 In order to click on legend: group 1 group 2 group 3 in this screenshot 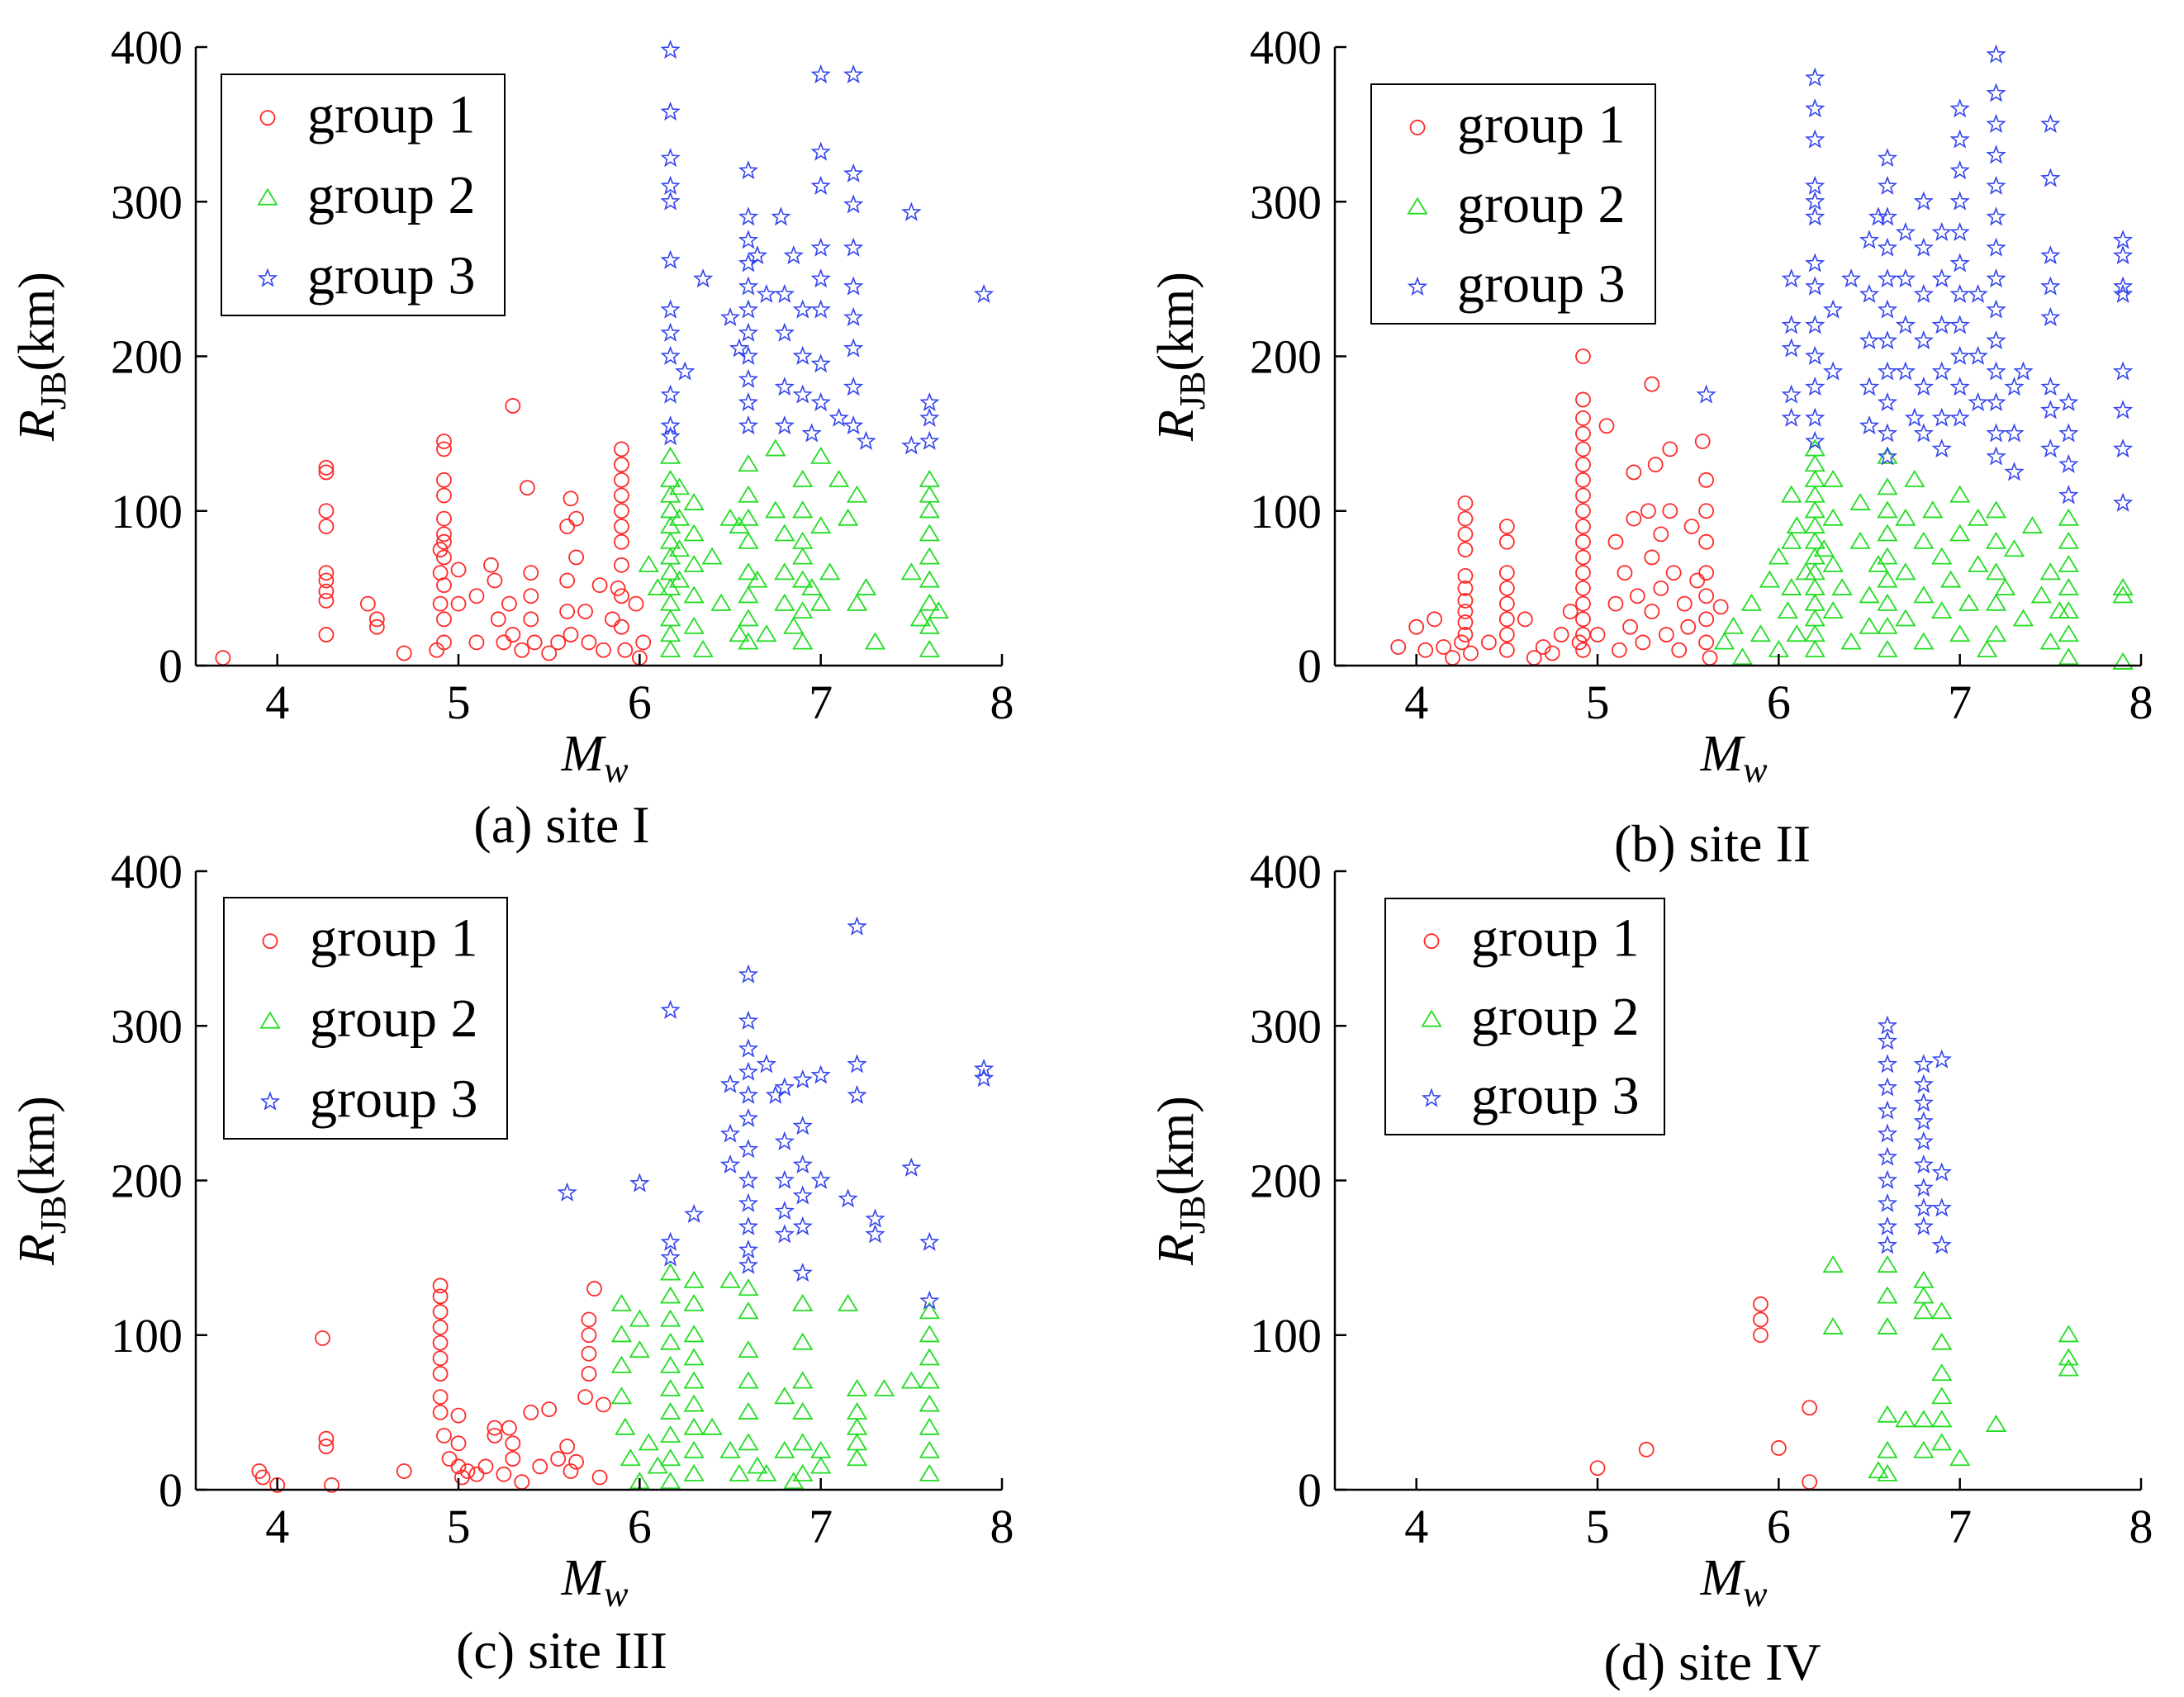, I will do `click(1524, 1016)`.